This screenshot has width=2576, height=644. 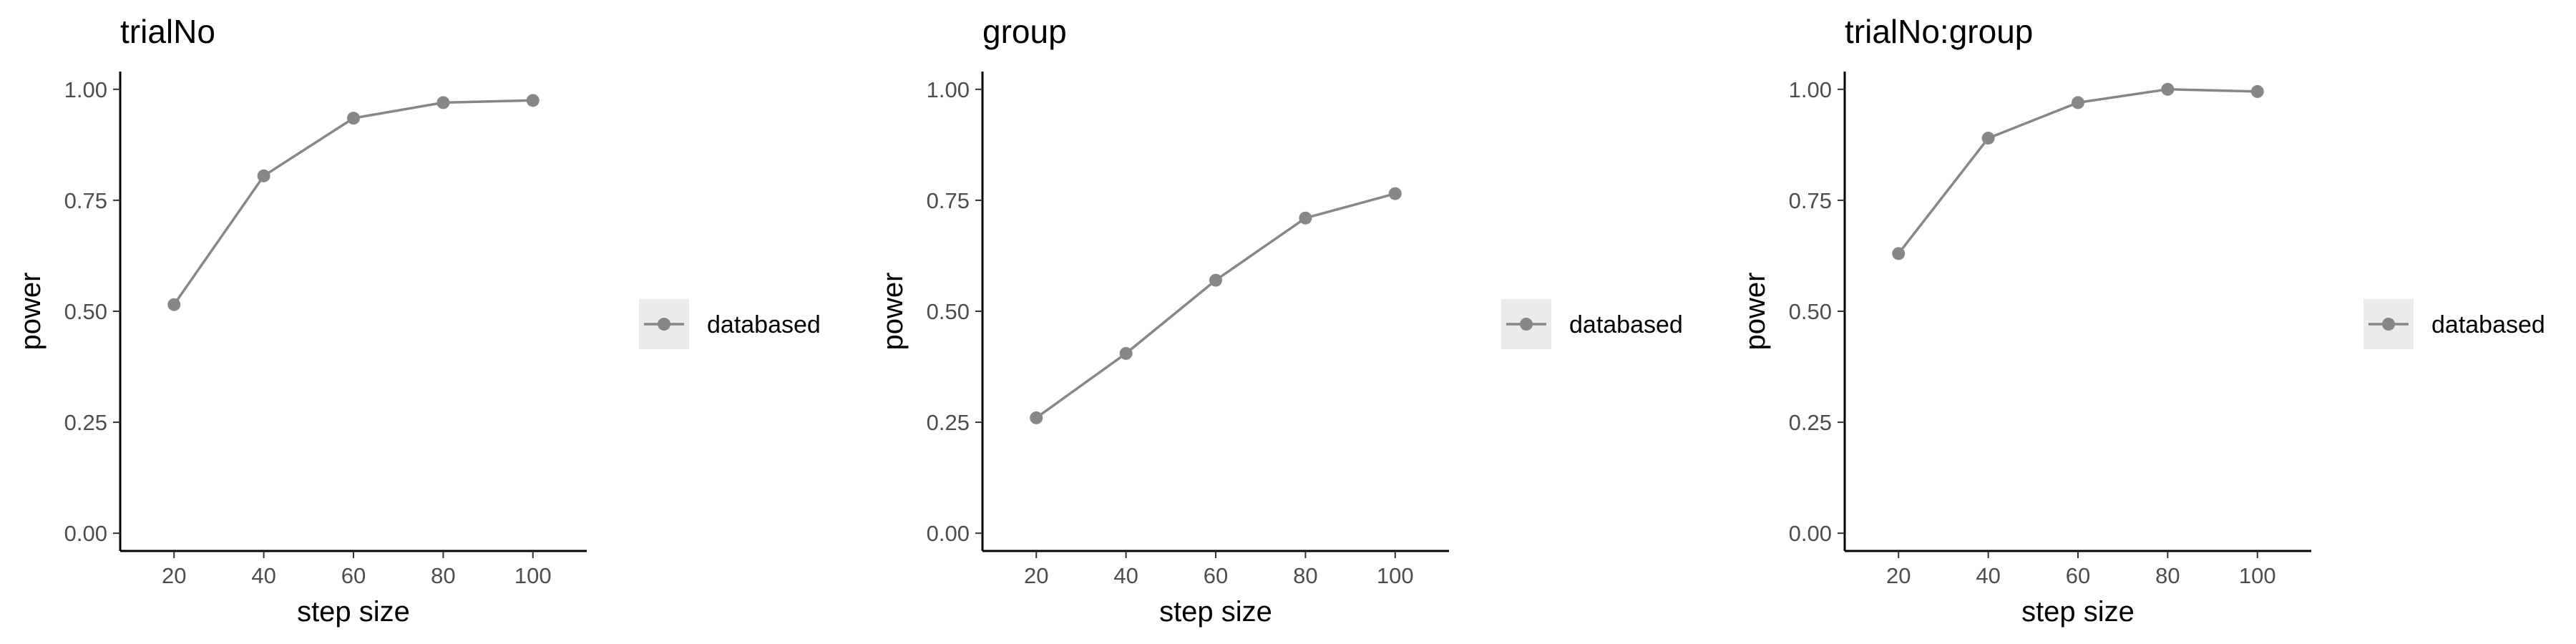 What do you see at coordinates (167, 31) in the screenshot?
I see `chart-title: trialNo` at bounding box center [167, 31].